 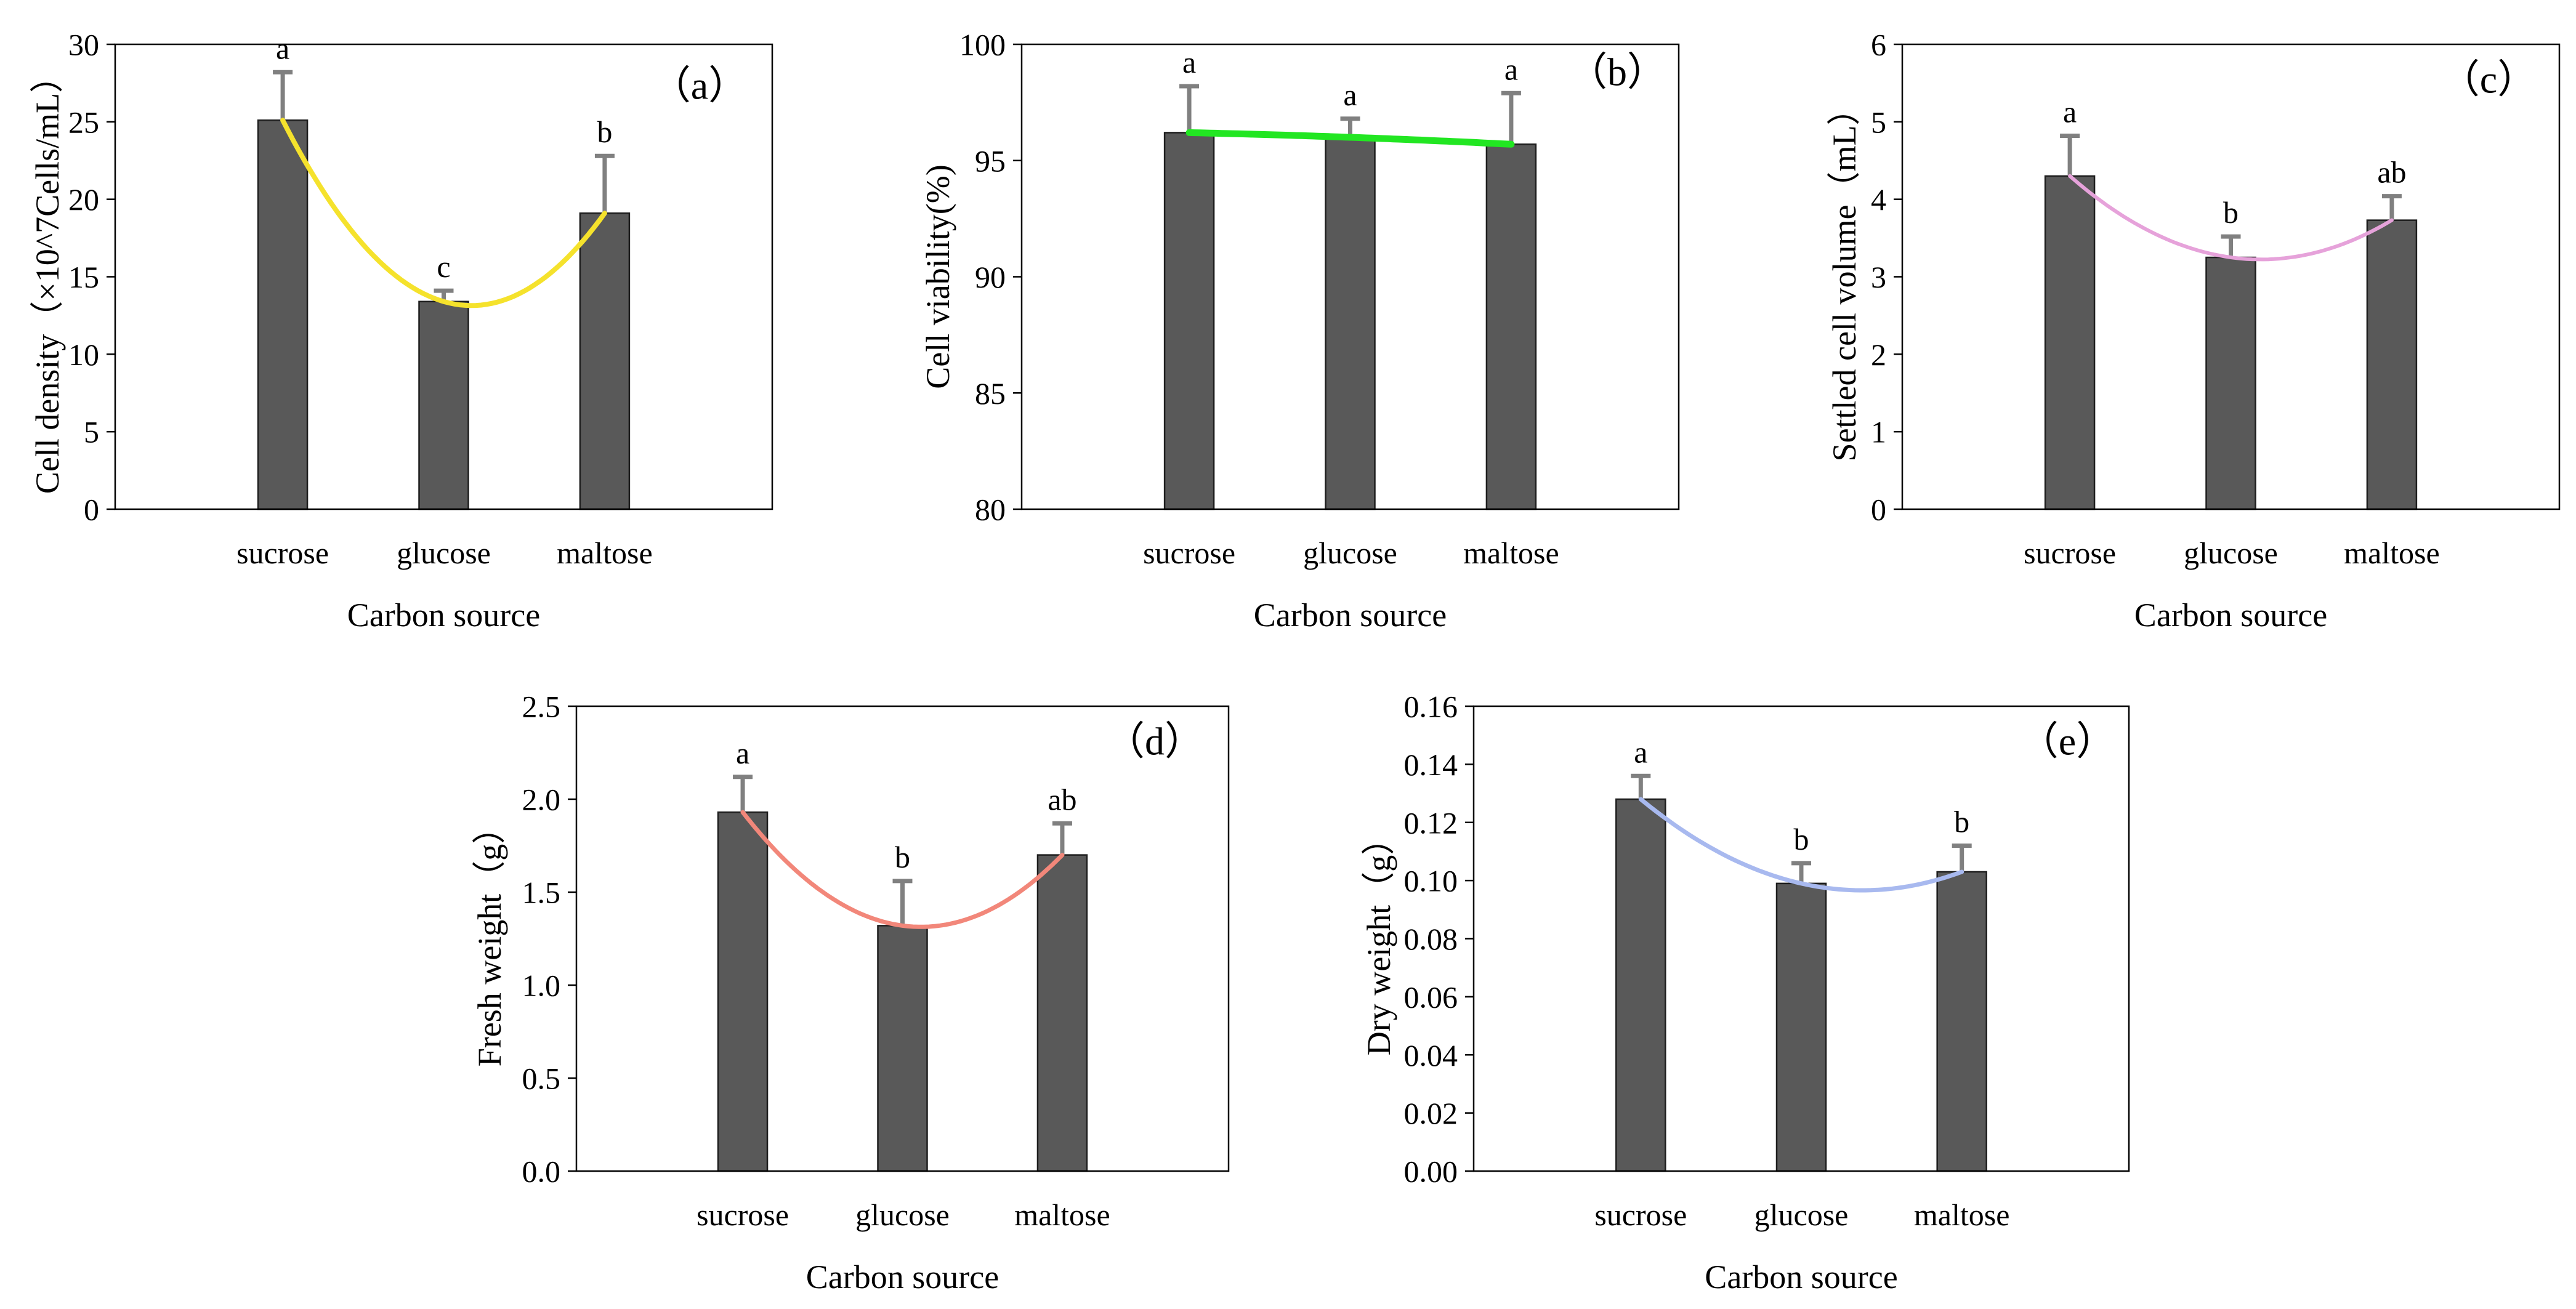 I want to click on y-tick-label: 0.16, so click(x=1431, y=707).